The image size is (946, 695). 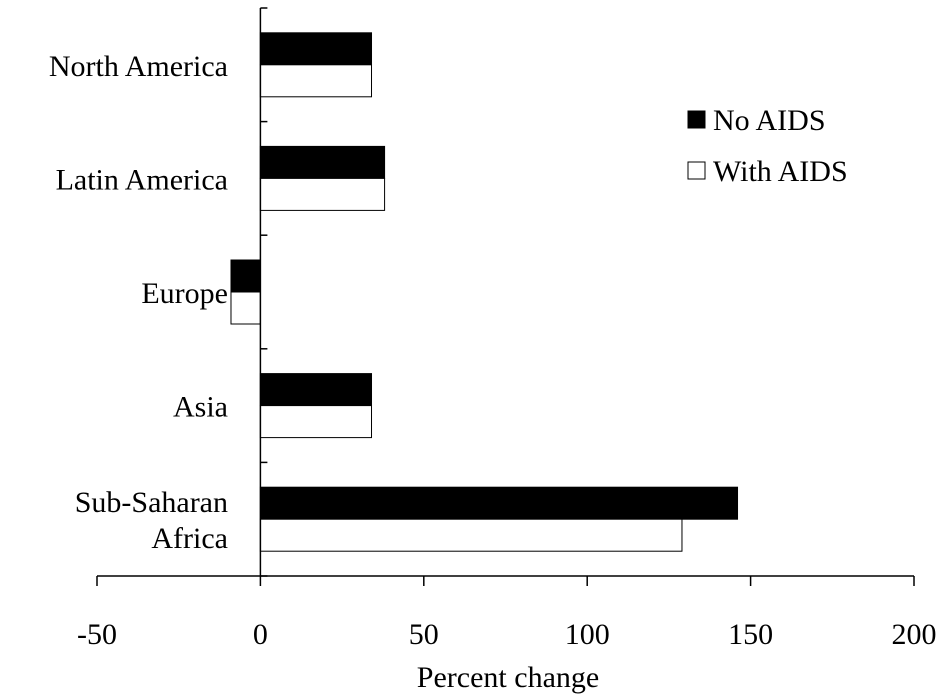 What do you see at coordinates (914, 634) in the screenshot?
I see `x-tick-label: 200` at bounding box center [914, 634].